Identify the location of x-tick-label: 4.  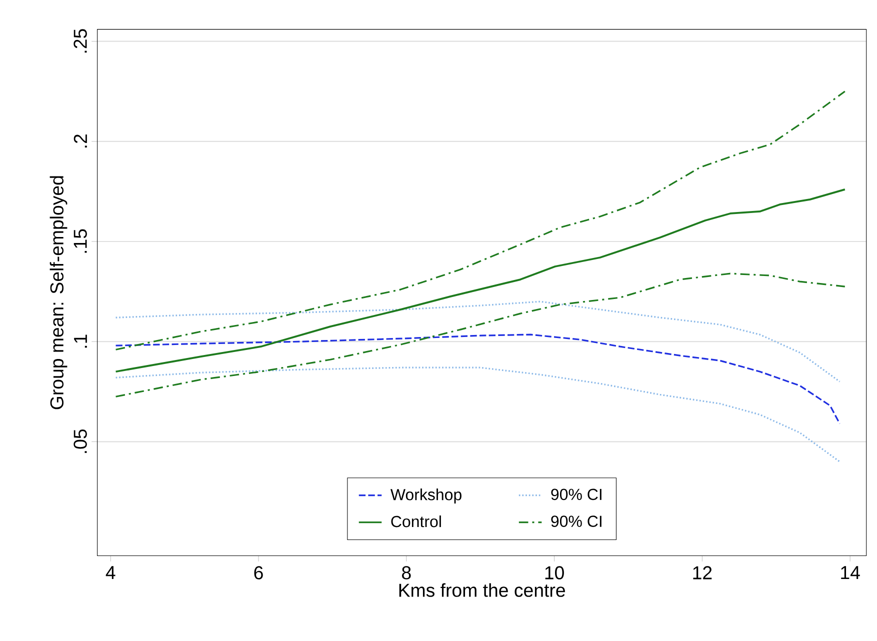
(111, 572).